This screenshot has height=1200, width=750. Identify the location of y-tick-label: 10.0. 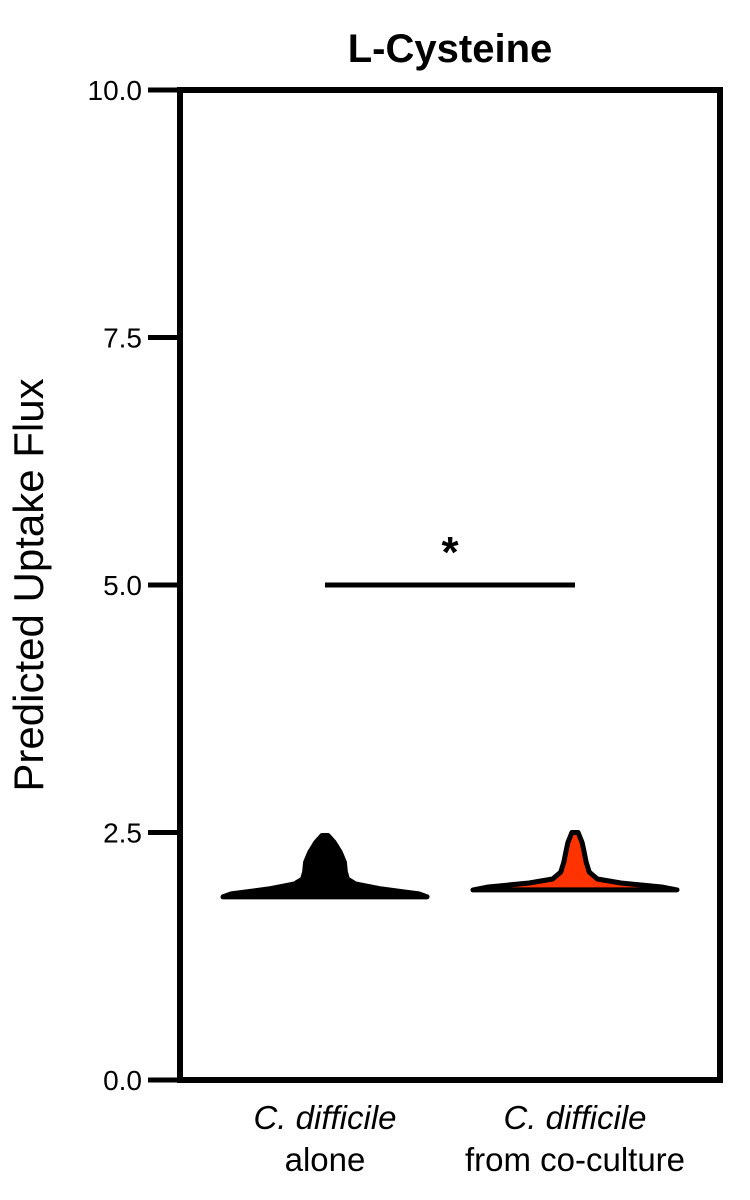
(115, 90).